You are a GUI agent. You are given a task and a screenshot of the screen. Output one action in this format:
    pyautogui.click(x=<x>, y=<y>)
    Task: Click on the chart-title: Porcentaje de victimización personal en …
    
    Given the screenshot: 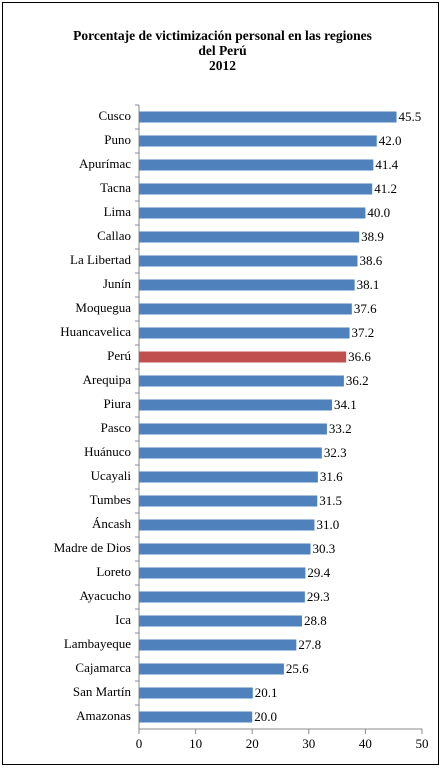 What is the action you would take?
    pyautogui.click(x=222, y=43)
    